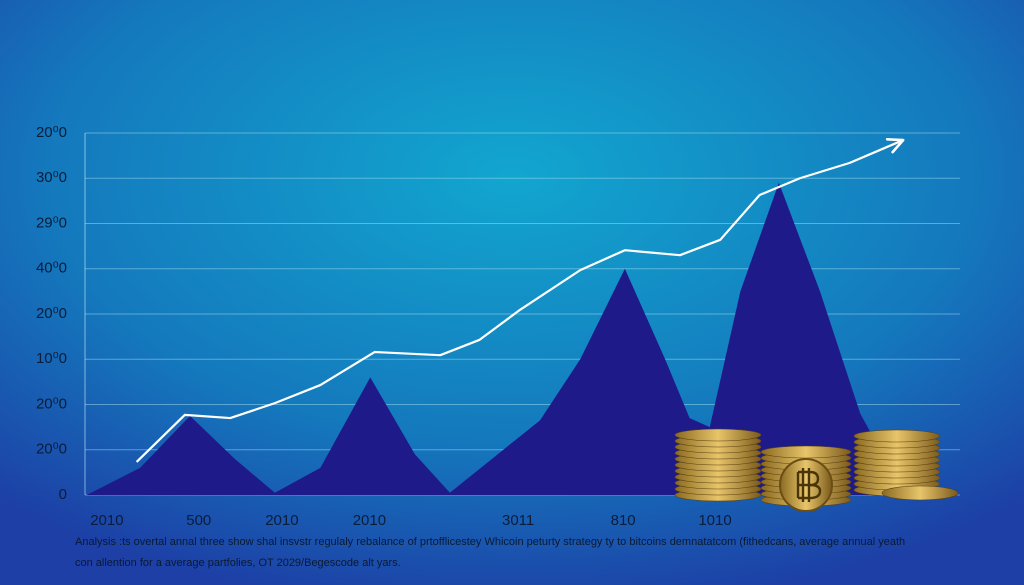 The height and width of the screenshot is (585, 1024). I want to click on x-tick-label: 3011, so click(518, 520).